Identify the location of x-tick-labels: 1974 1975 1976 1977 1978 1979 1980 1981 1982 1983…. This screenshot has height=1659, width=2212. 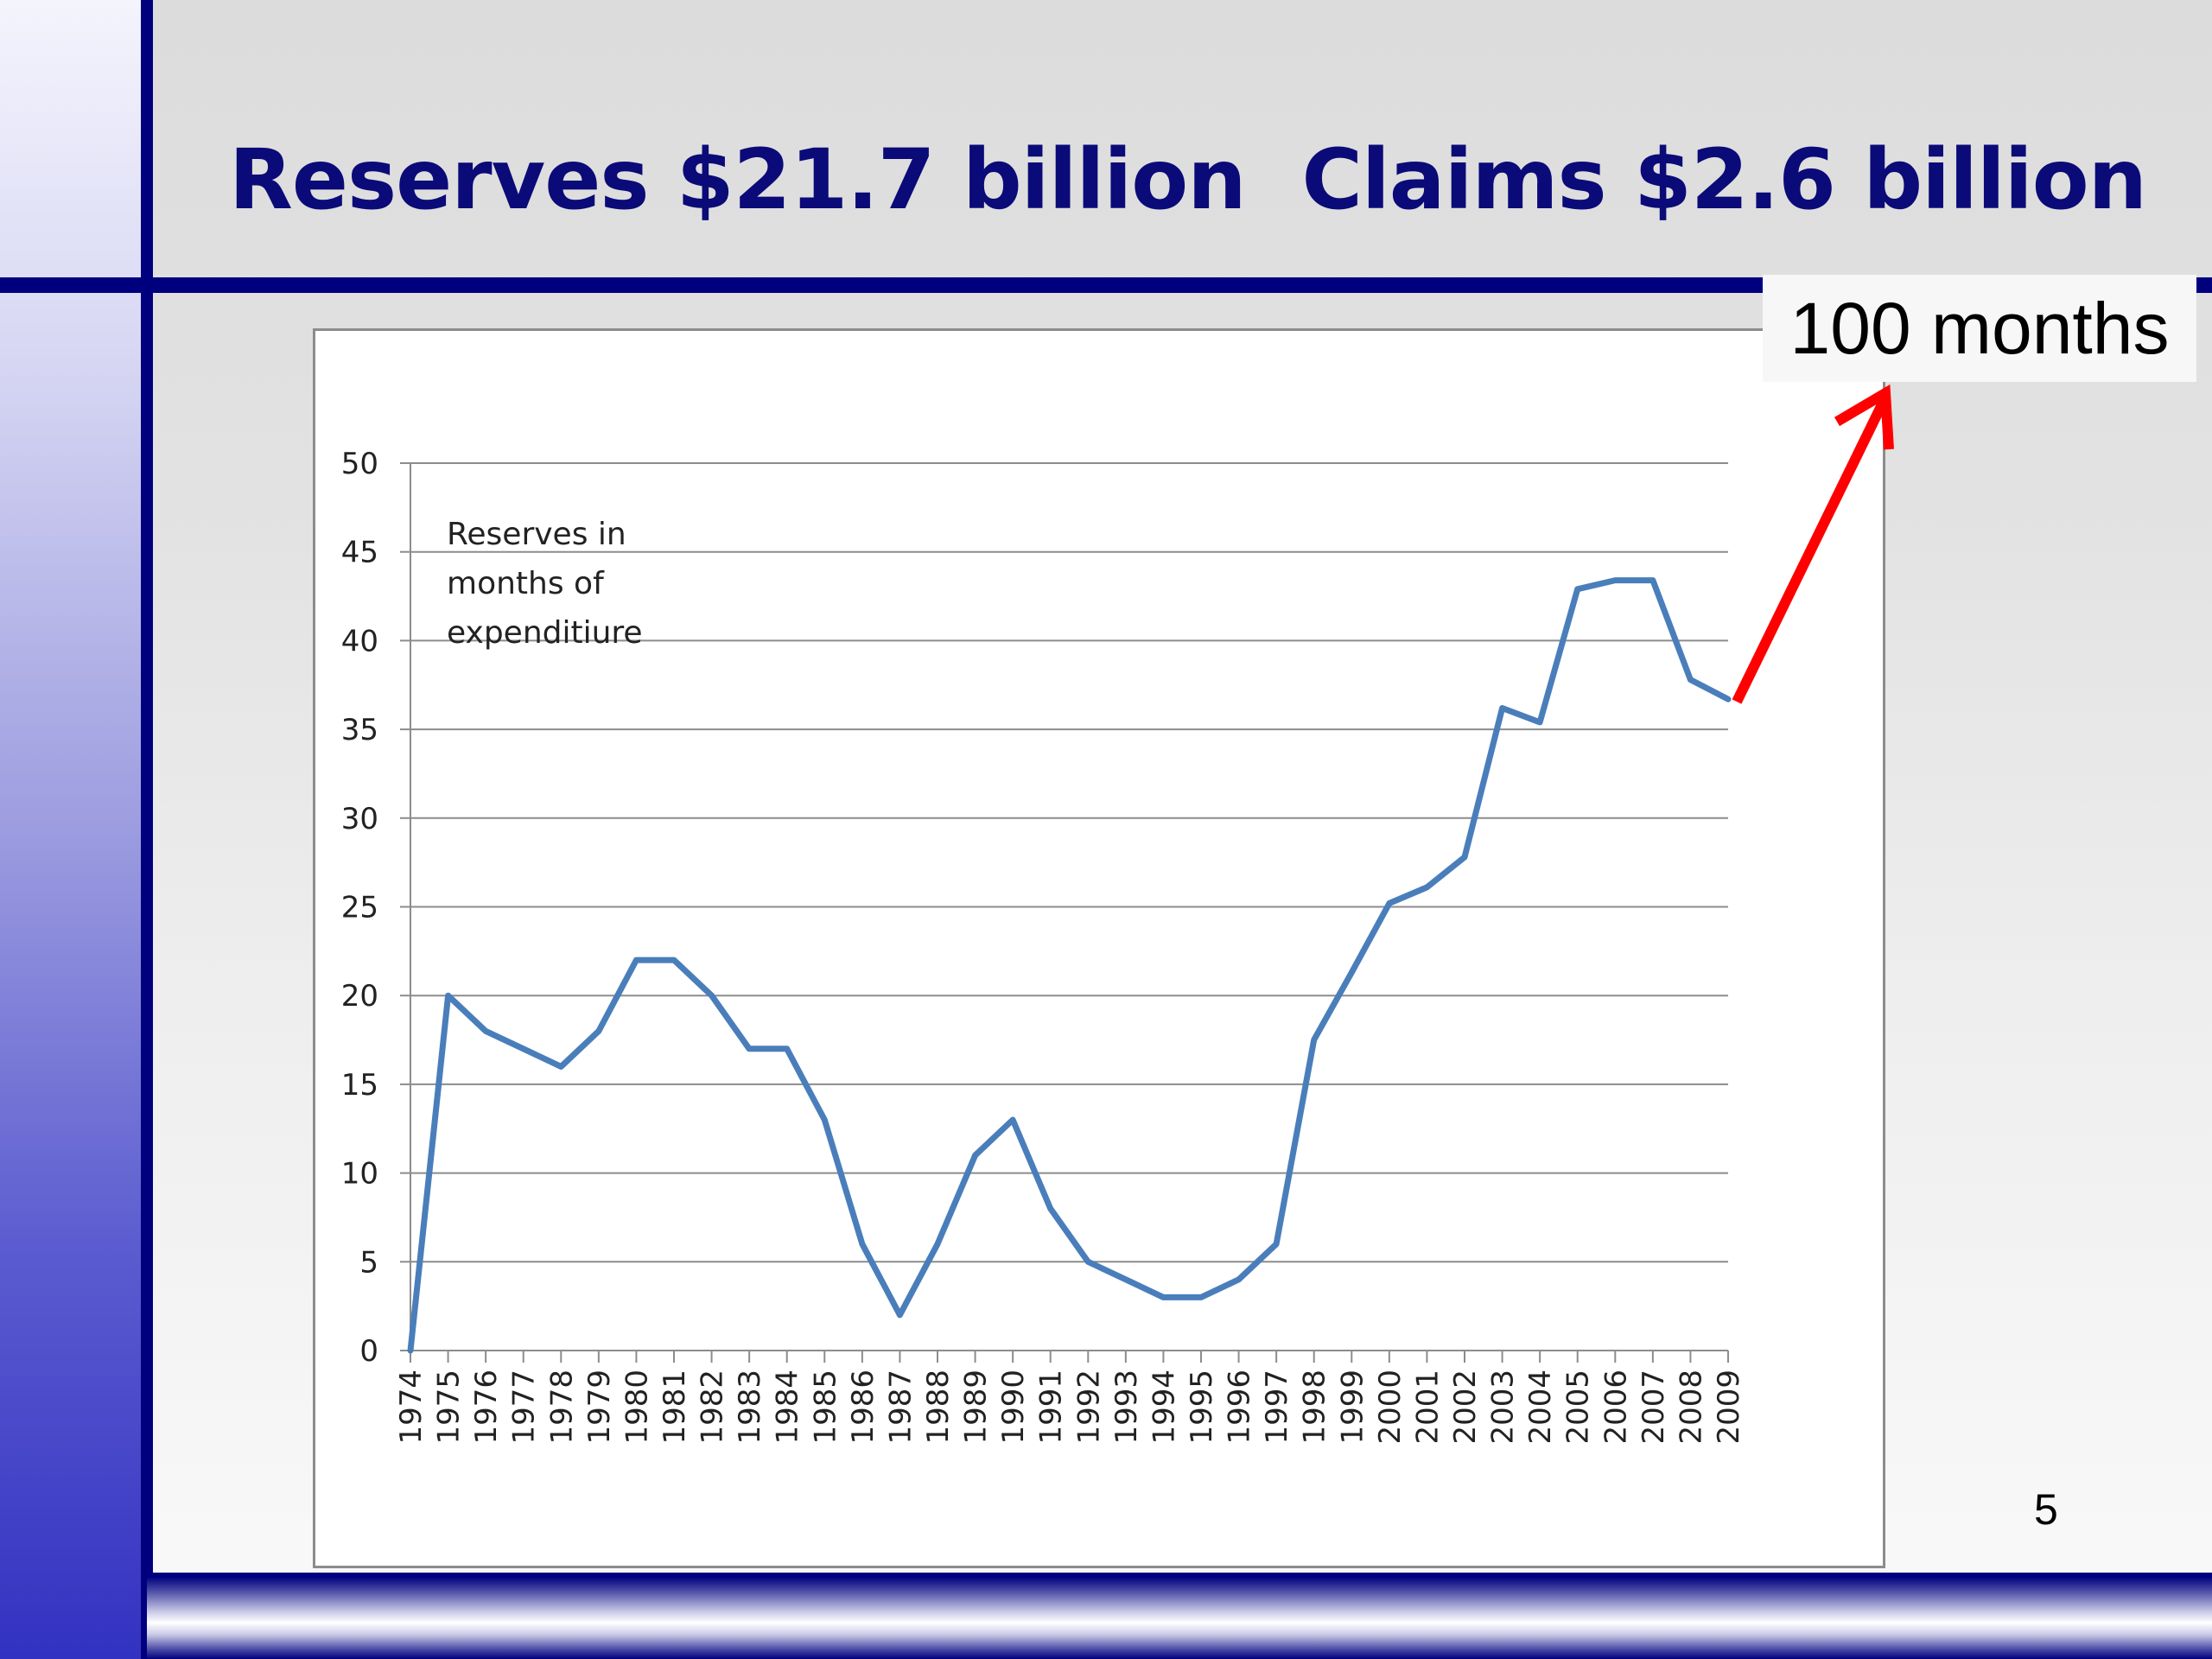
(1070, 1407).